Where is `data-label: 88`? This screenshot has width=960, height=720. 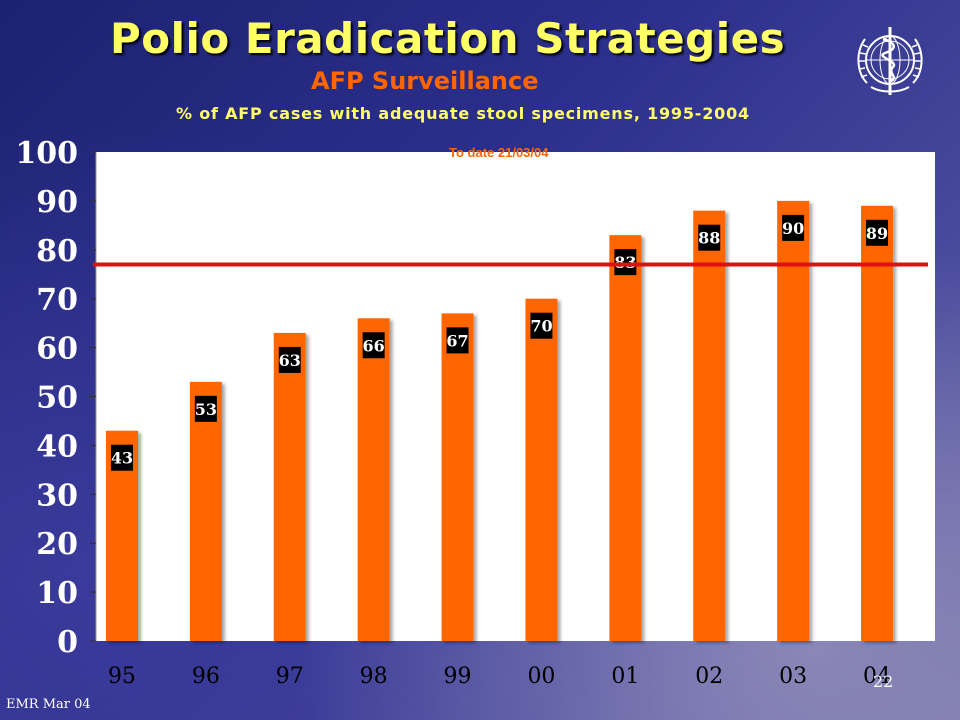 data-label: 88 is located at coordinates (709, 238).